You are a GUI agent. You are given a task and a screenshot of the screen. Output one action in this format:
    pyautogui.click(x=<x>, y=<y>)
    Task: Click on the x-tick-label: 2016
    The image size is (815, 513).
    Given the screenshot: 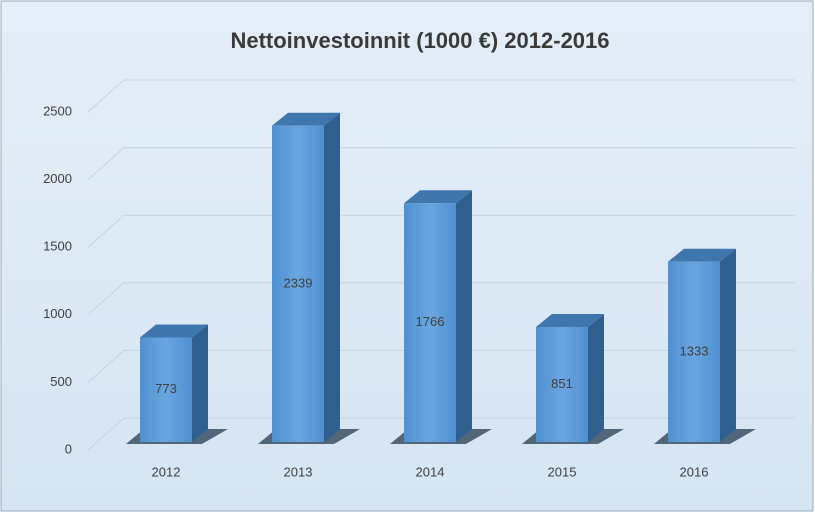 What is the action you would take?
    pyautogui.click(x=694, y=471)
    